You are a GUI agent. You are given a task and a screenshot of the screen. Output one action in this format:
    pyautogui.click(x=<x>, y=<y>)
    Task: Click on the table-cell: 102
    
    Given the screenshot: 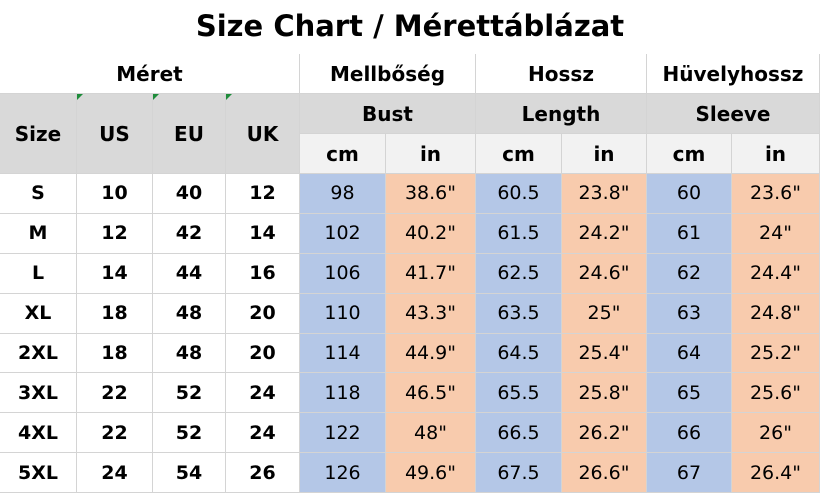 What is the action you would take?
    pyautogui.click(x=343, y=233)
    